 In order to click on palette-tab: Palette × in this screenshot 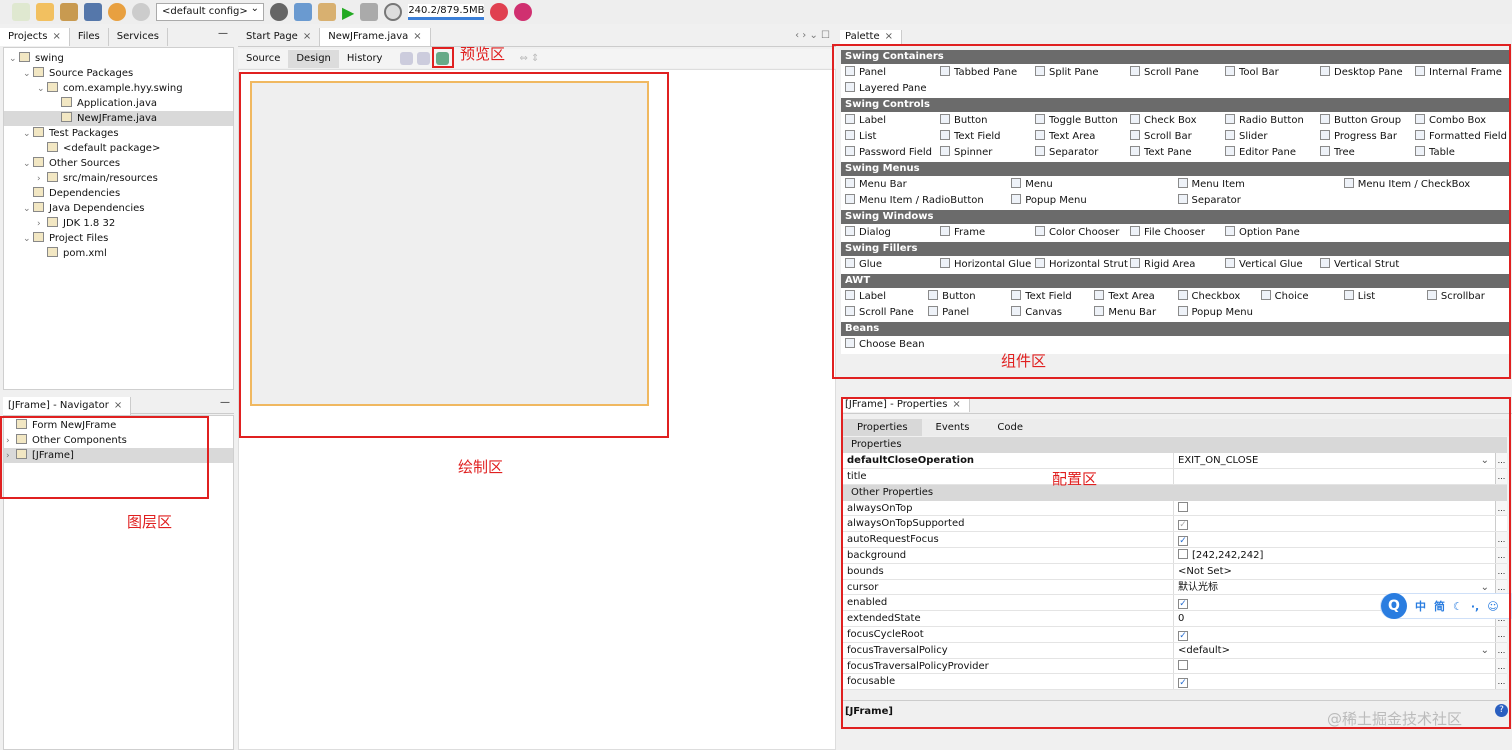, I will do `click(871, 37)`.